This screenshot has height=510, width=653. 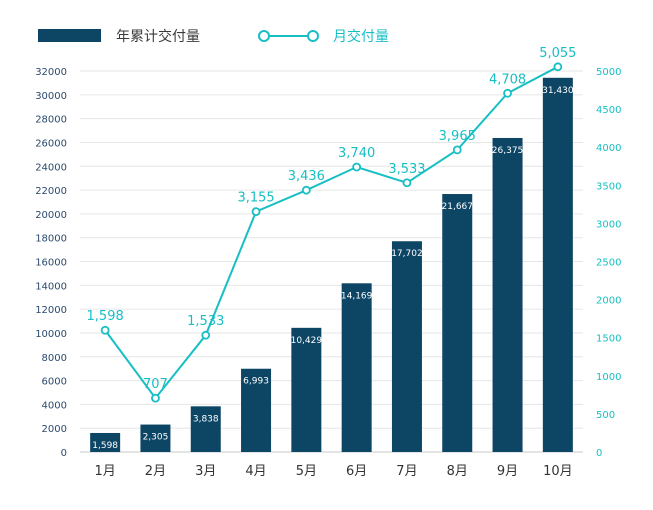 What do you see at coordinates (51, 72) in the screenshot?
I see `left-axis-tick-label: 32000` at bounding box center [51, 72].